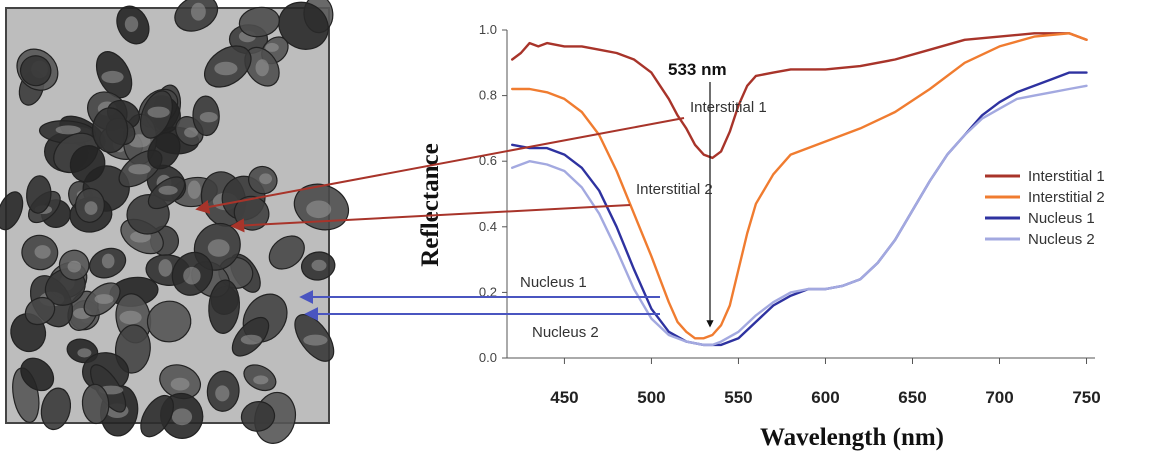 The width and height of the screenshot is (1153, 453). What do you see at coordinates (553, 282) in the screenshot?
I see `annotation-nucleus-1: Nucleus 1` at bounding box center [553, 282].